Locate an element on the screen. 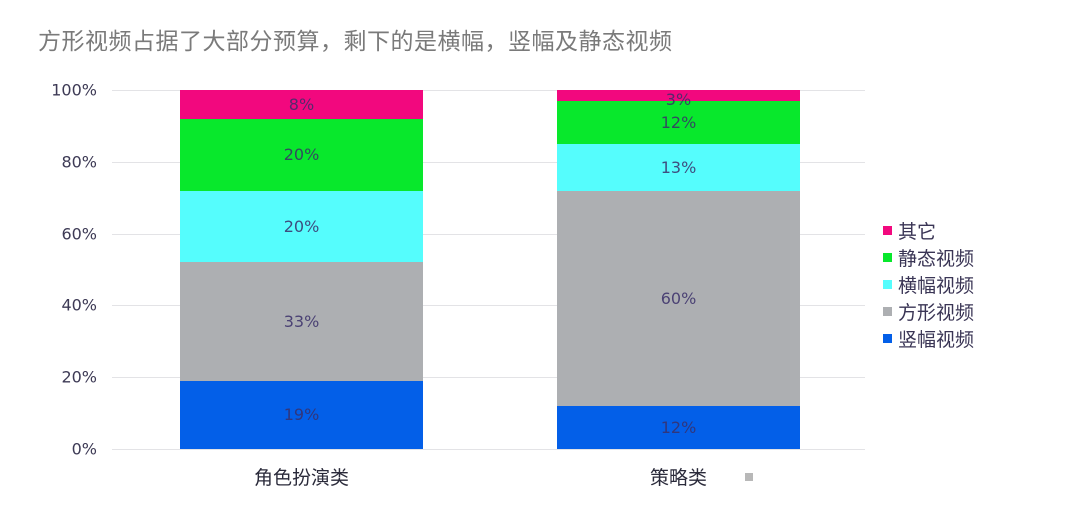  legend-item: 横幅视频 is located at coordinates (928, 284).